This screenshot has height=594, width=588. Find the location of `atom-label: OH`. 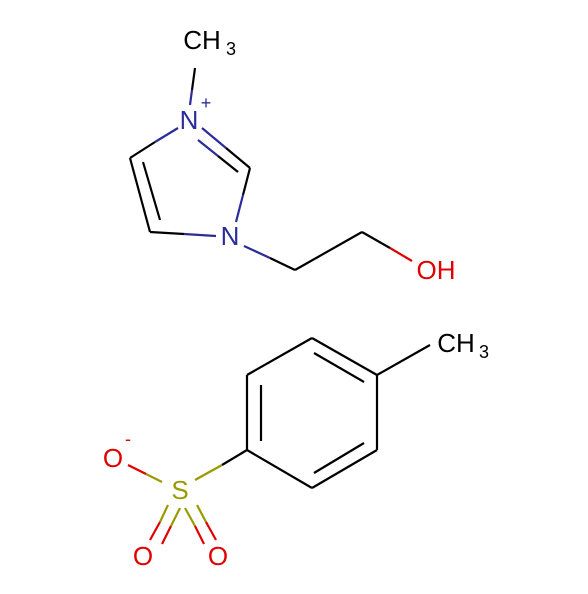

atom-label: OH is located at coordinates (436, 270).